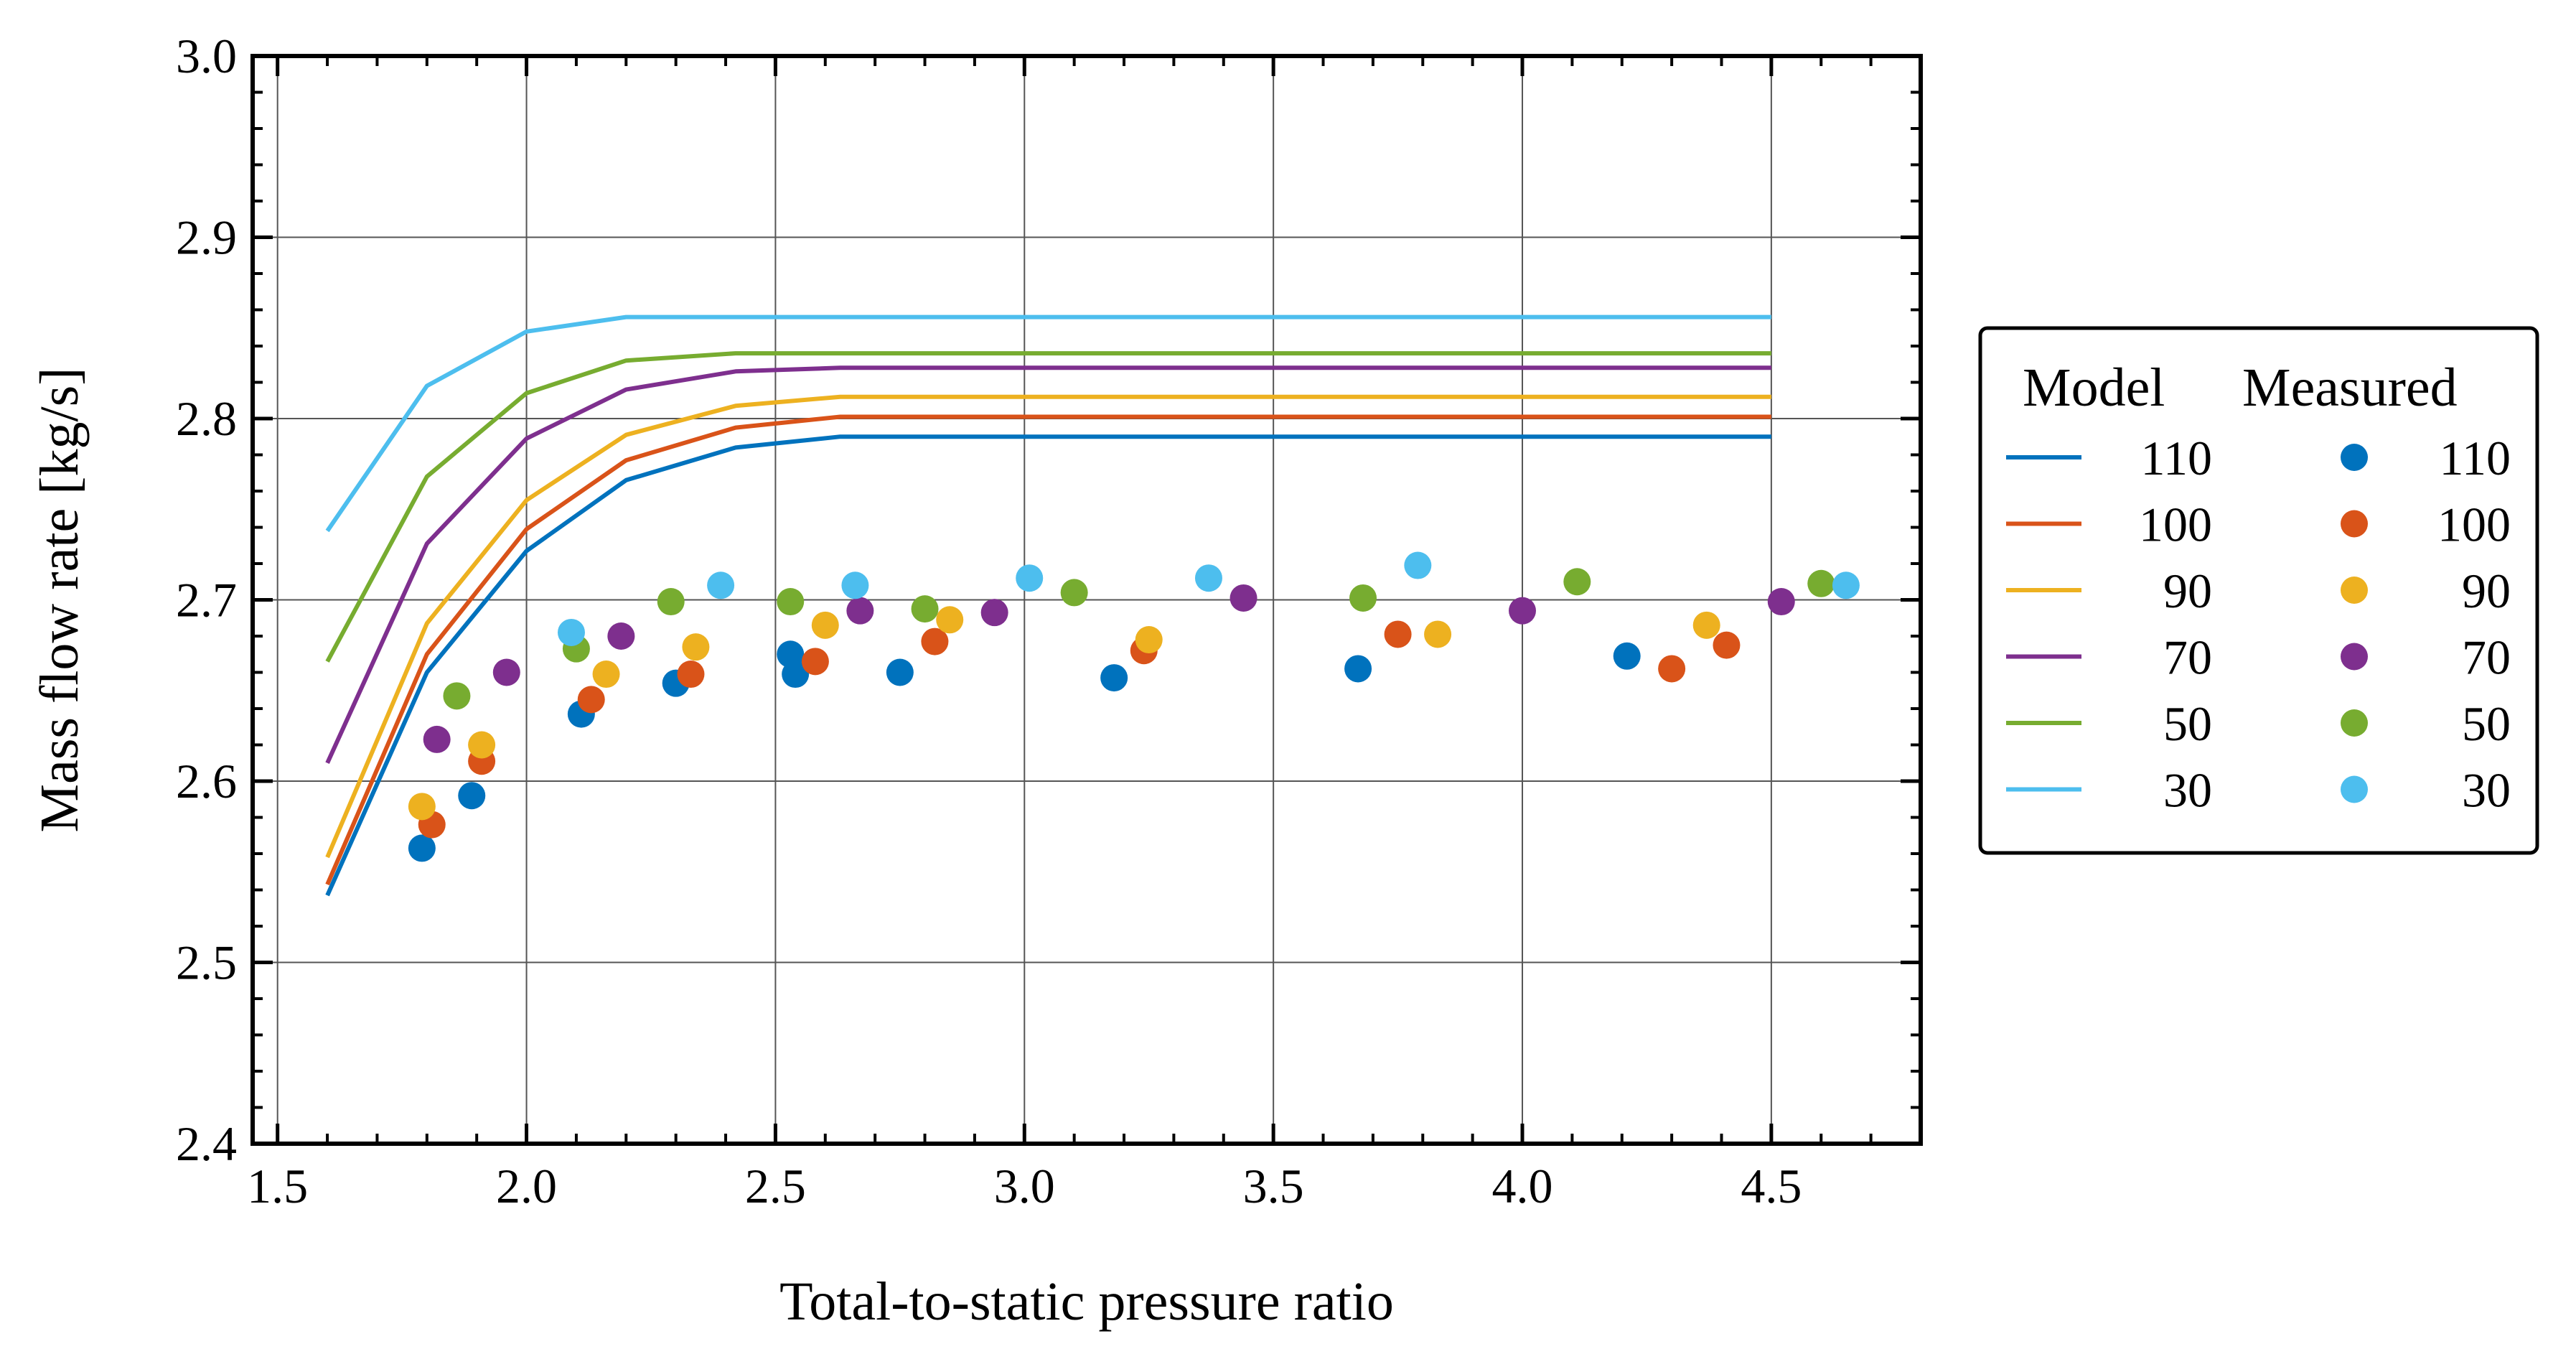 The image size is (2576, 1372). Describe the element at coordinates (206, 781) in the screenshot. I see `y-tick-label: 2.6` at that location.